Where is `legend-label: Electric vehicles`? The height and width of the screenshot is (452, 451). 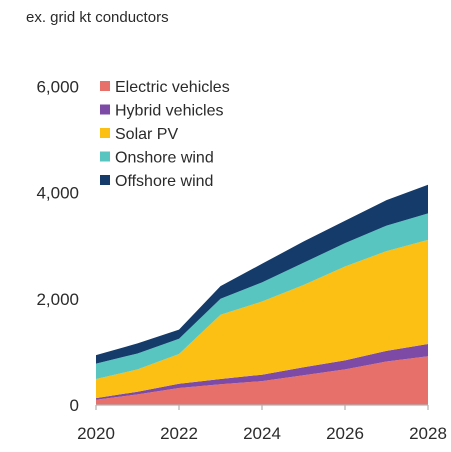
legend-label: Electric vehicles is located at coordinates (172, 87).